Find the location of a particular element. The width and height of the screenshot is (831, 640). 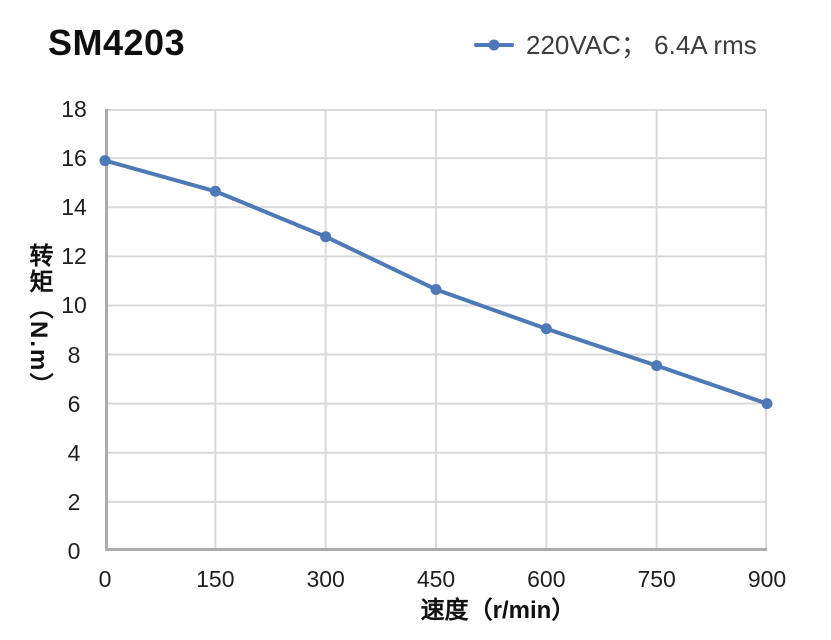

y-axis-title: 转矩（N.m） is located at coordinates (38, 321).